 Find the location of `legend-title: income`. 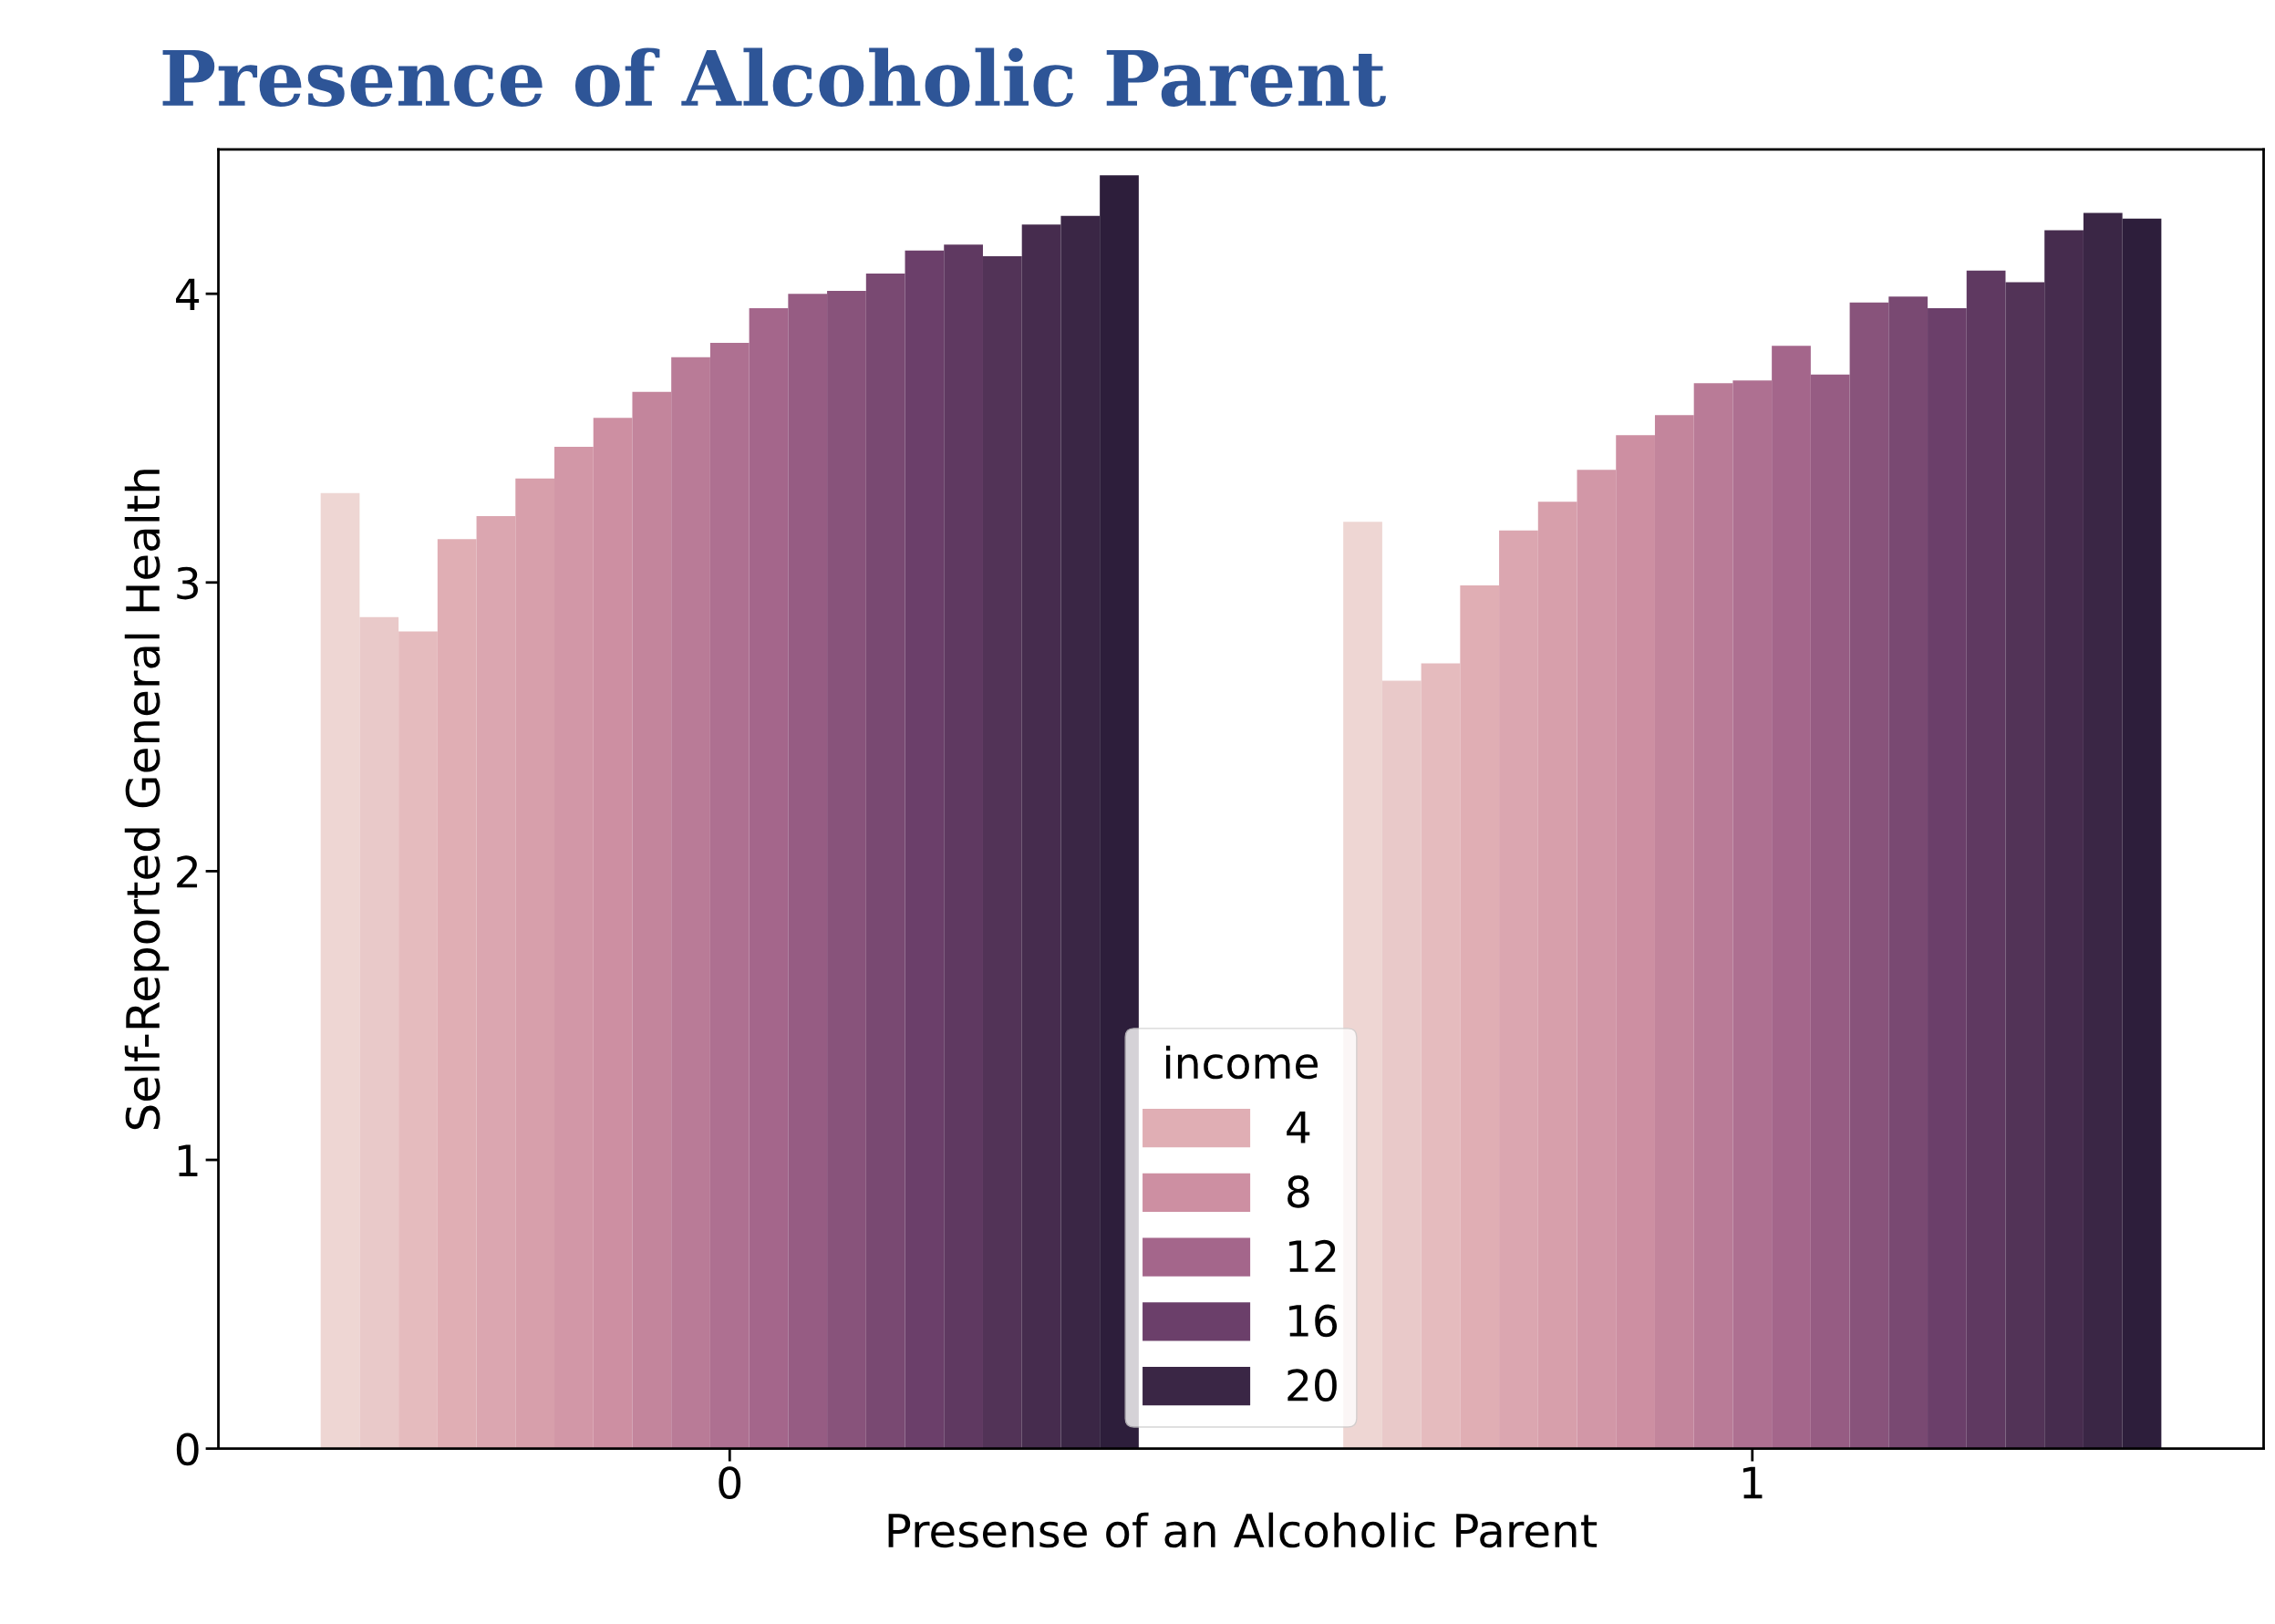

legend-title: income is located at coordinates (1241, 1062).